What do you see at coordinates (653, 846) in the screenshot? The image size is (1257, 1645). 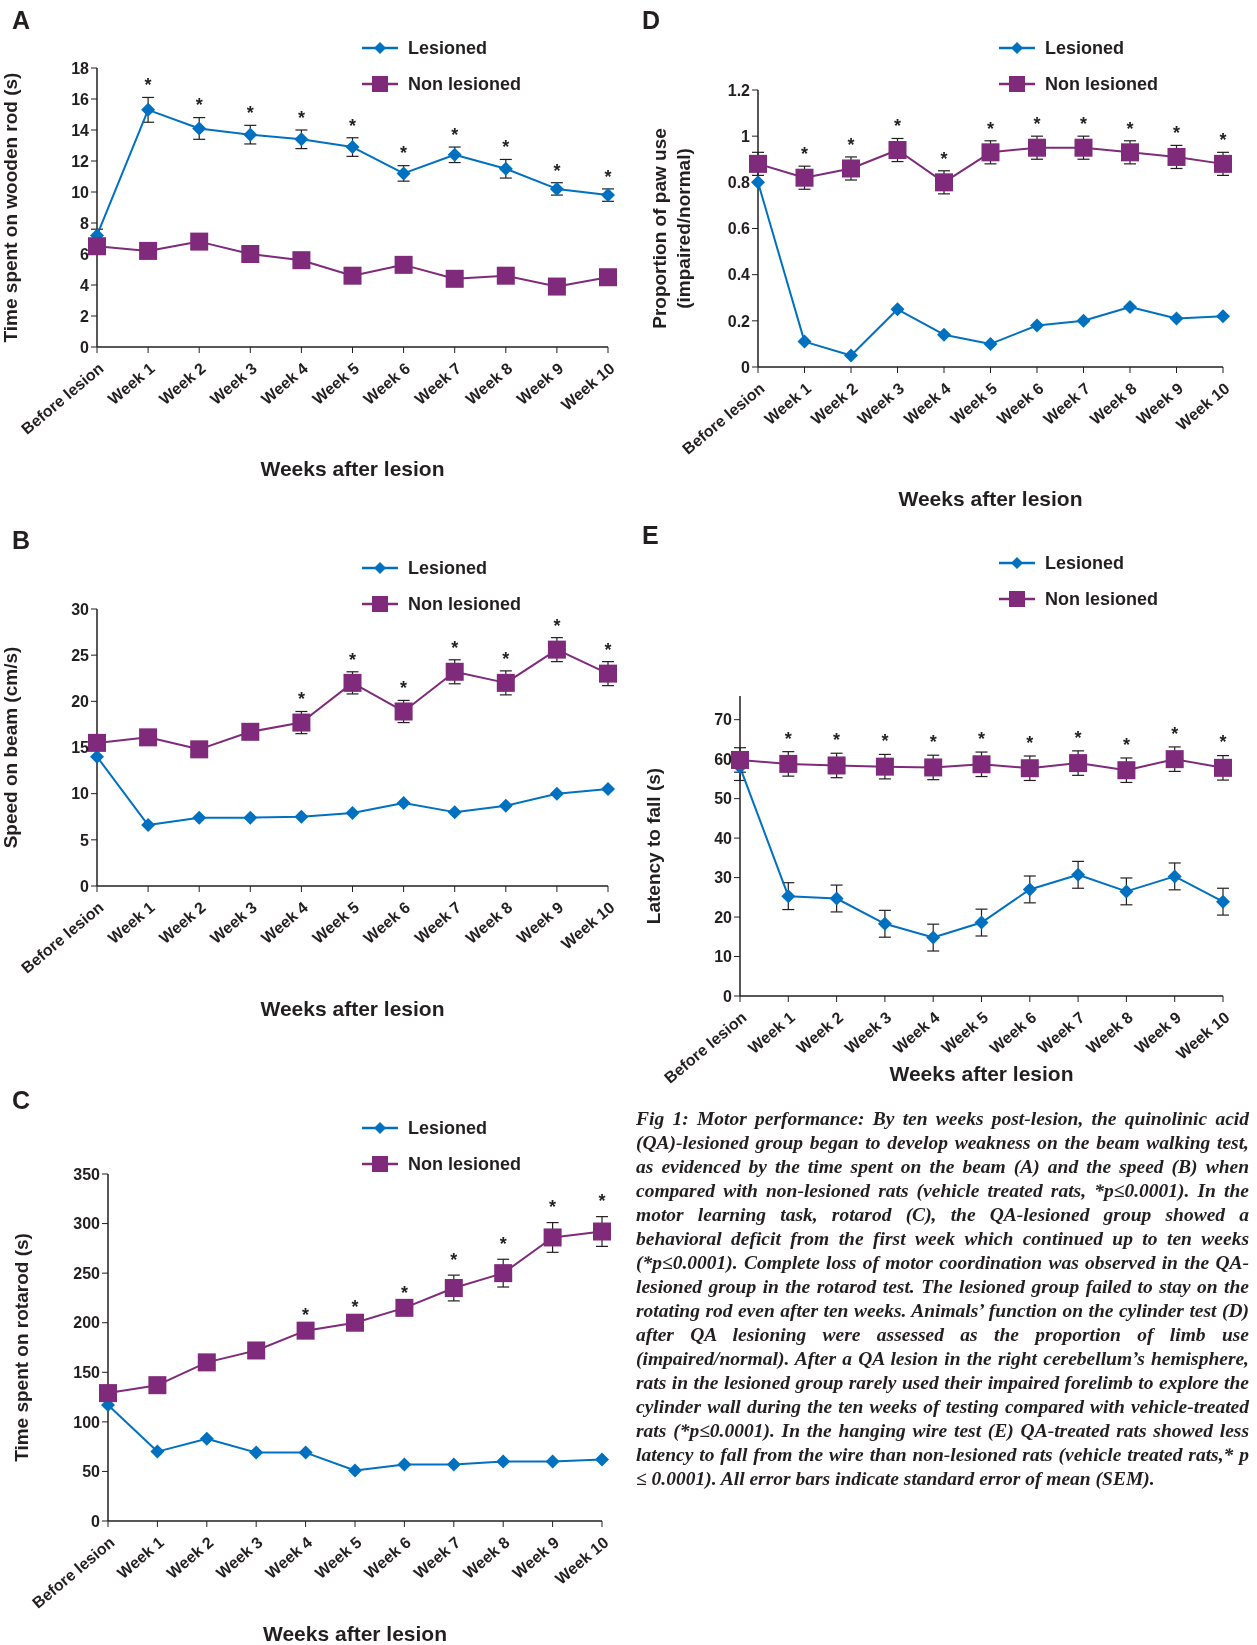 I see `y-axis-title: Latency to fall (s)` at bounding box center [653, 846].